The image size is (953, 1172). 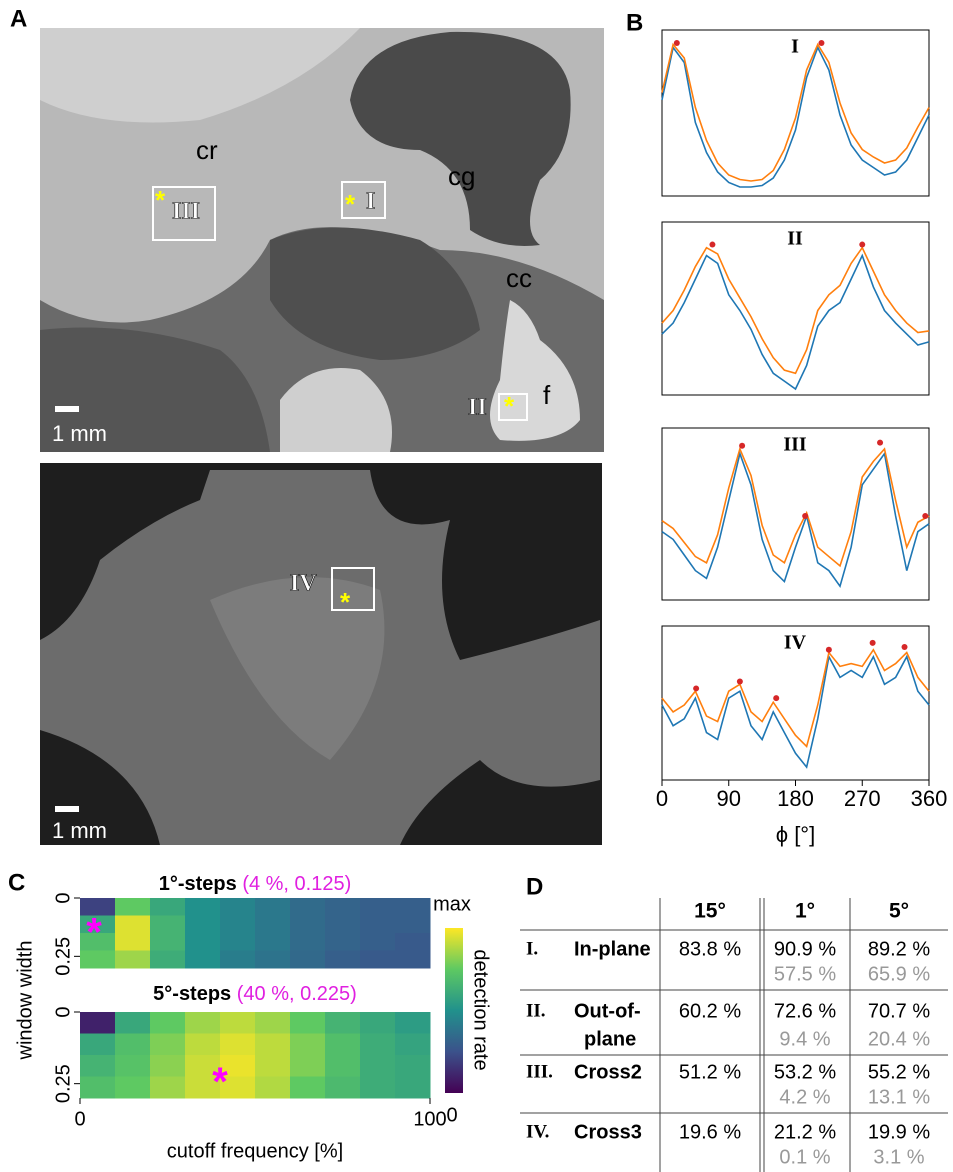 I want to click on row-name: Cross2, so click(x=608, y=1072).